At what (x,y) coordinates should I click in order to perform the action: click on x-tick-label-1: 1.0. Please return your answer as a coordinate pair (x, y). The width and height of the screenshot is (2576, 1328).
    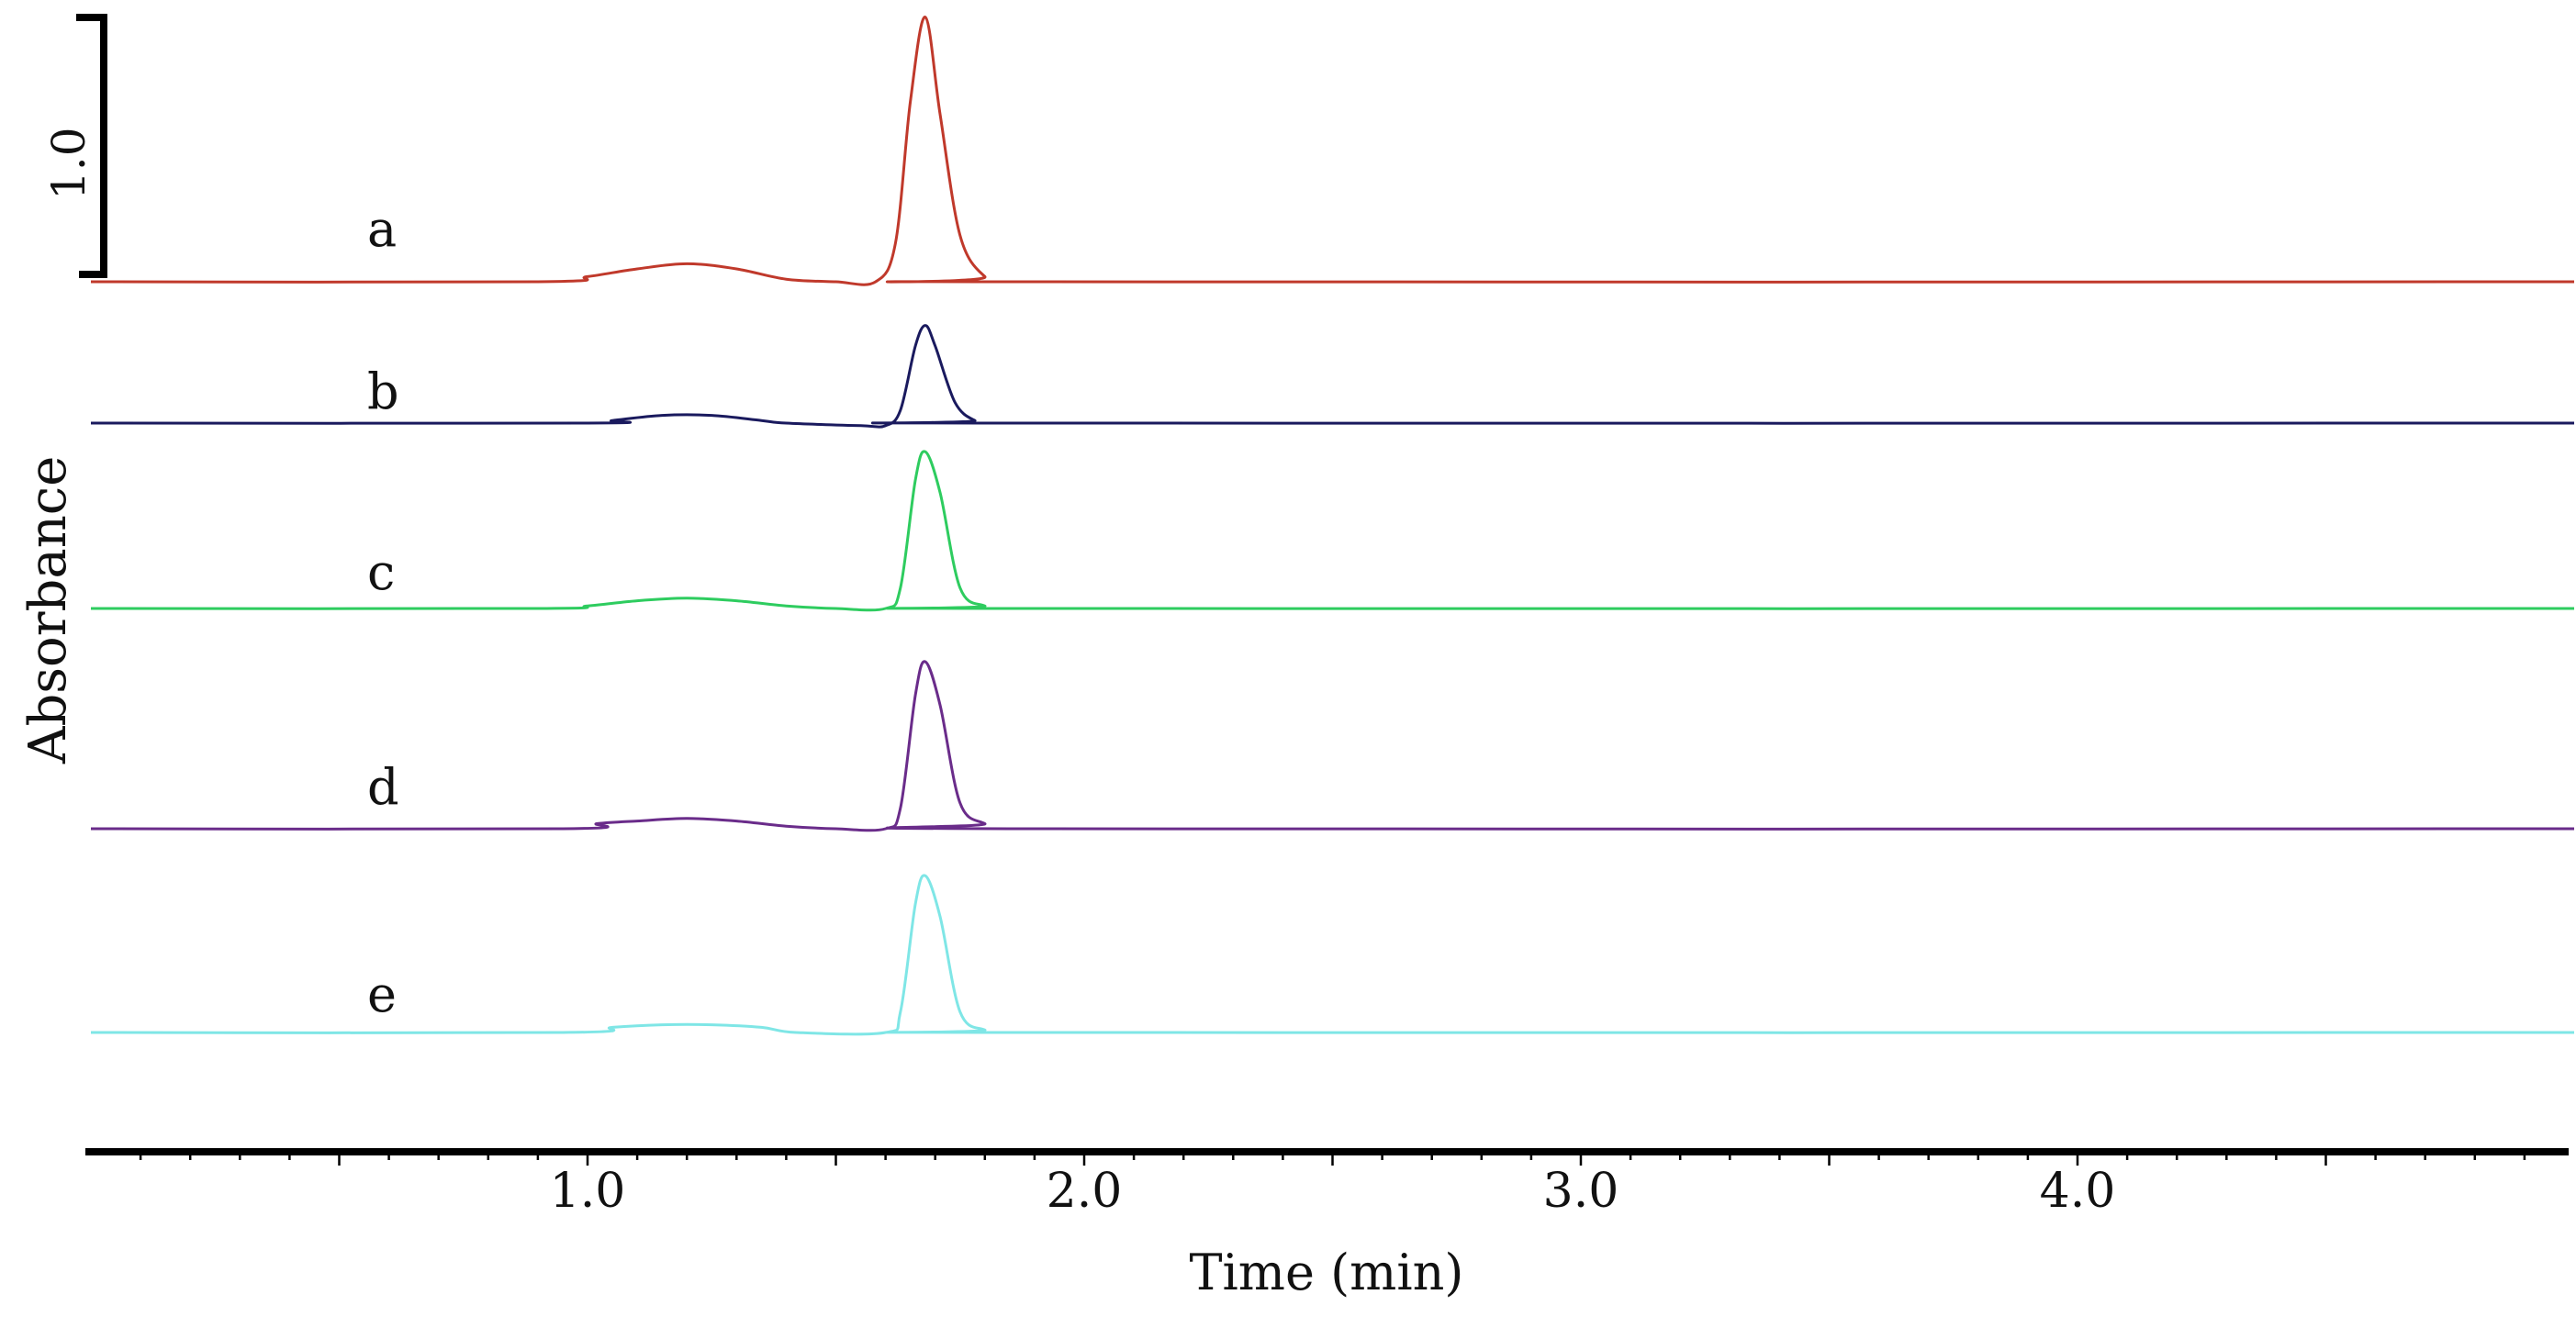
    Looking at the image, I should click on (587, 1191).